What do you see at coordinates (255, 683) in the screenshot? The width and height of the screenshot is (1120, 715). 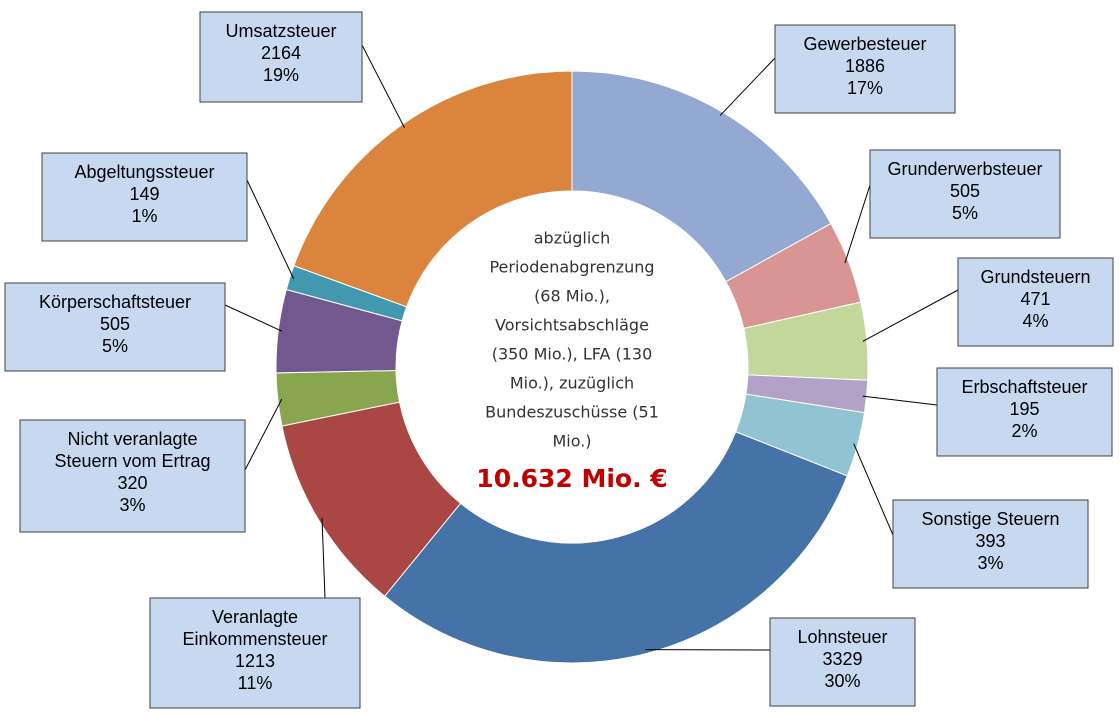 I see `share-label: 11%` at bounding box center [255, 683].